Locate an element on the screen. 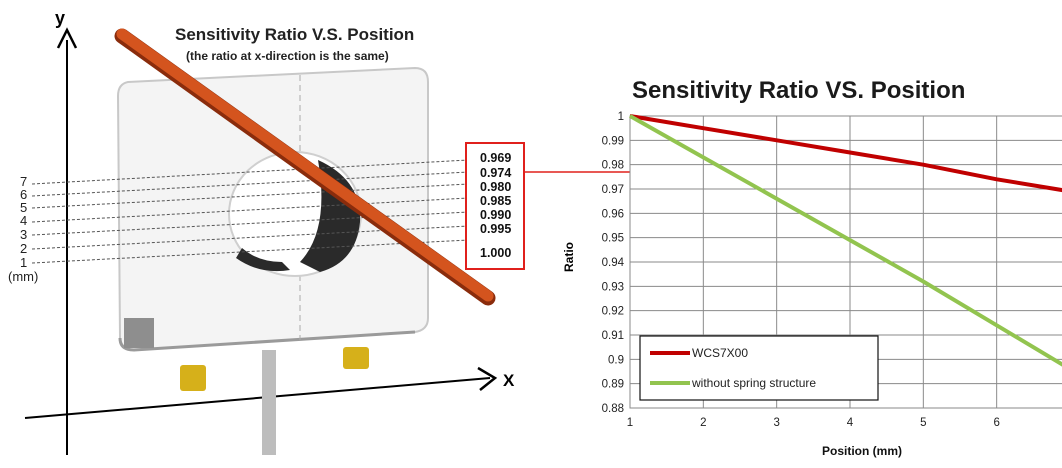 This screenshot has width=1062, height=468. ratio-value: 0.980 is located at coordinates (495, 187).